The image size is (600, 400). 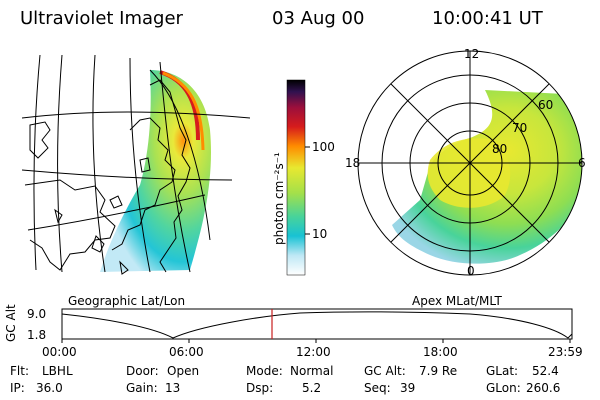 What do you see at coordinates (279, 198) in the screenshot?
I see `colorbar-unit-label: photon cm⁻²s⁻¹` at bounding box center [279, 198].